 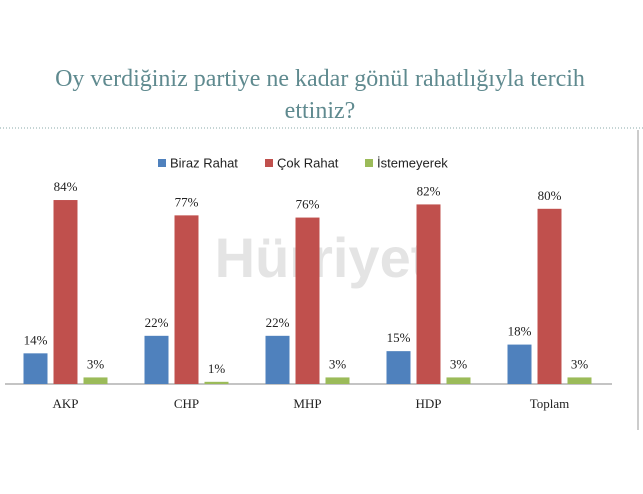 I want to click on x-tick-label: MHP, so click(x=307, y=403).